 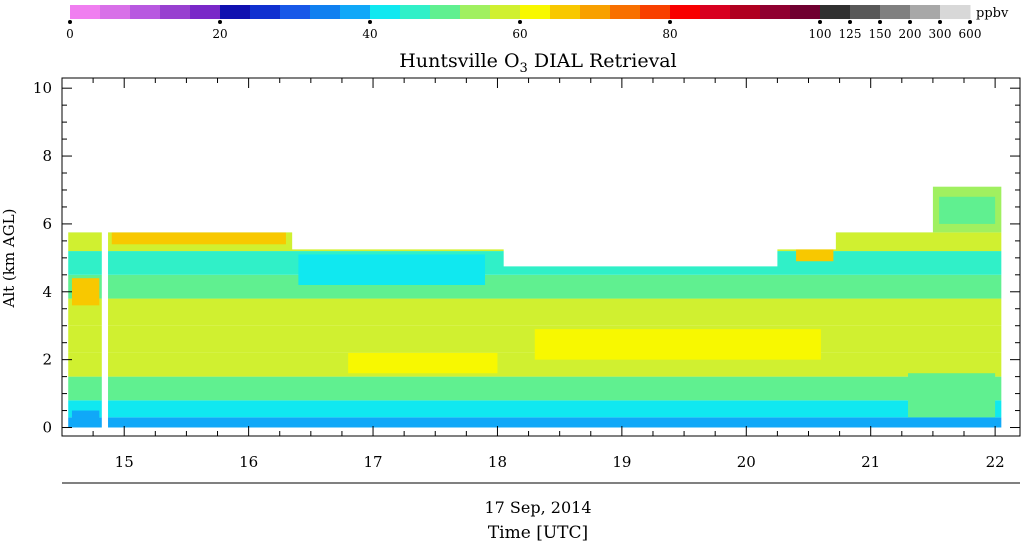 I want to click on colorbar-tick-label: 300, so click(x=940, y=34).